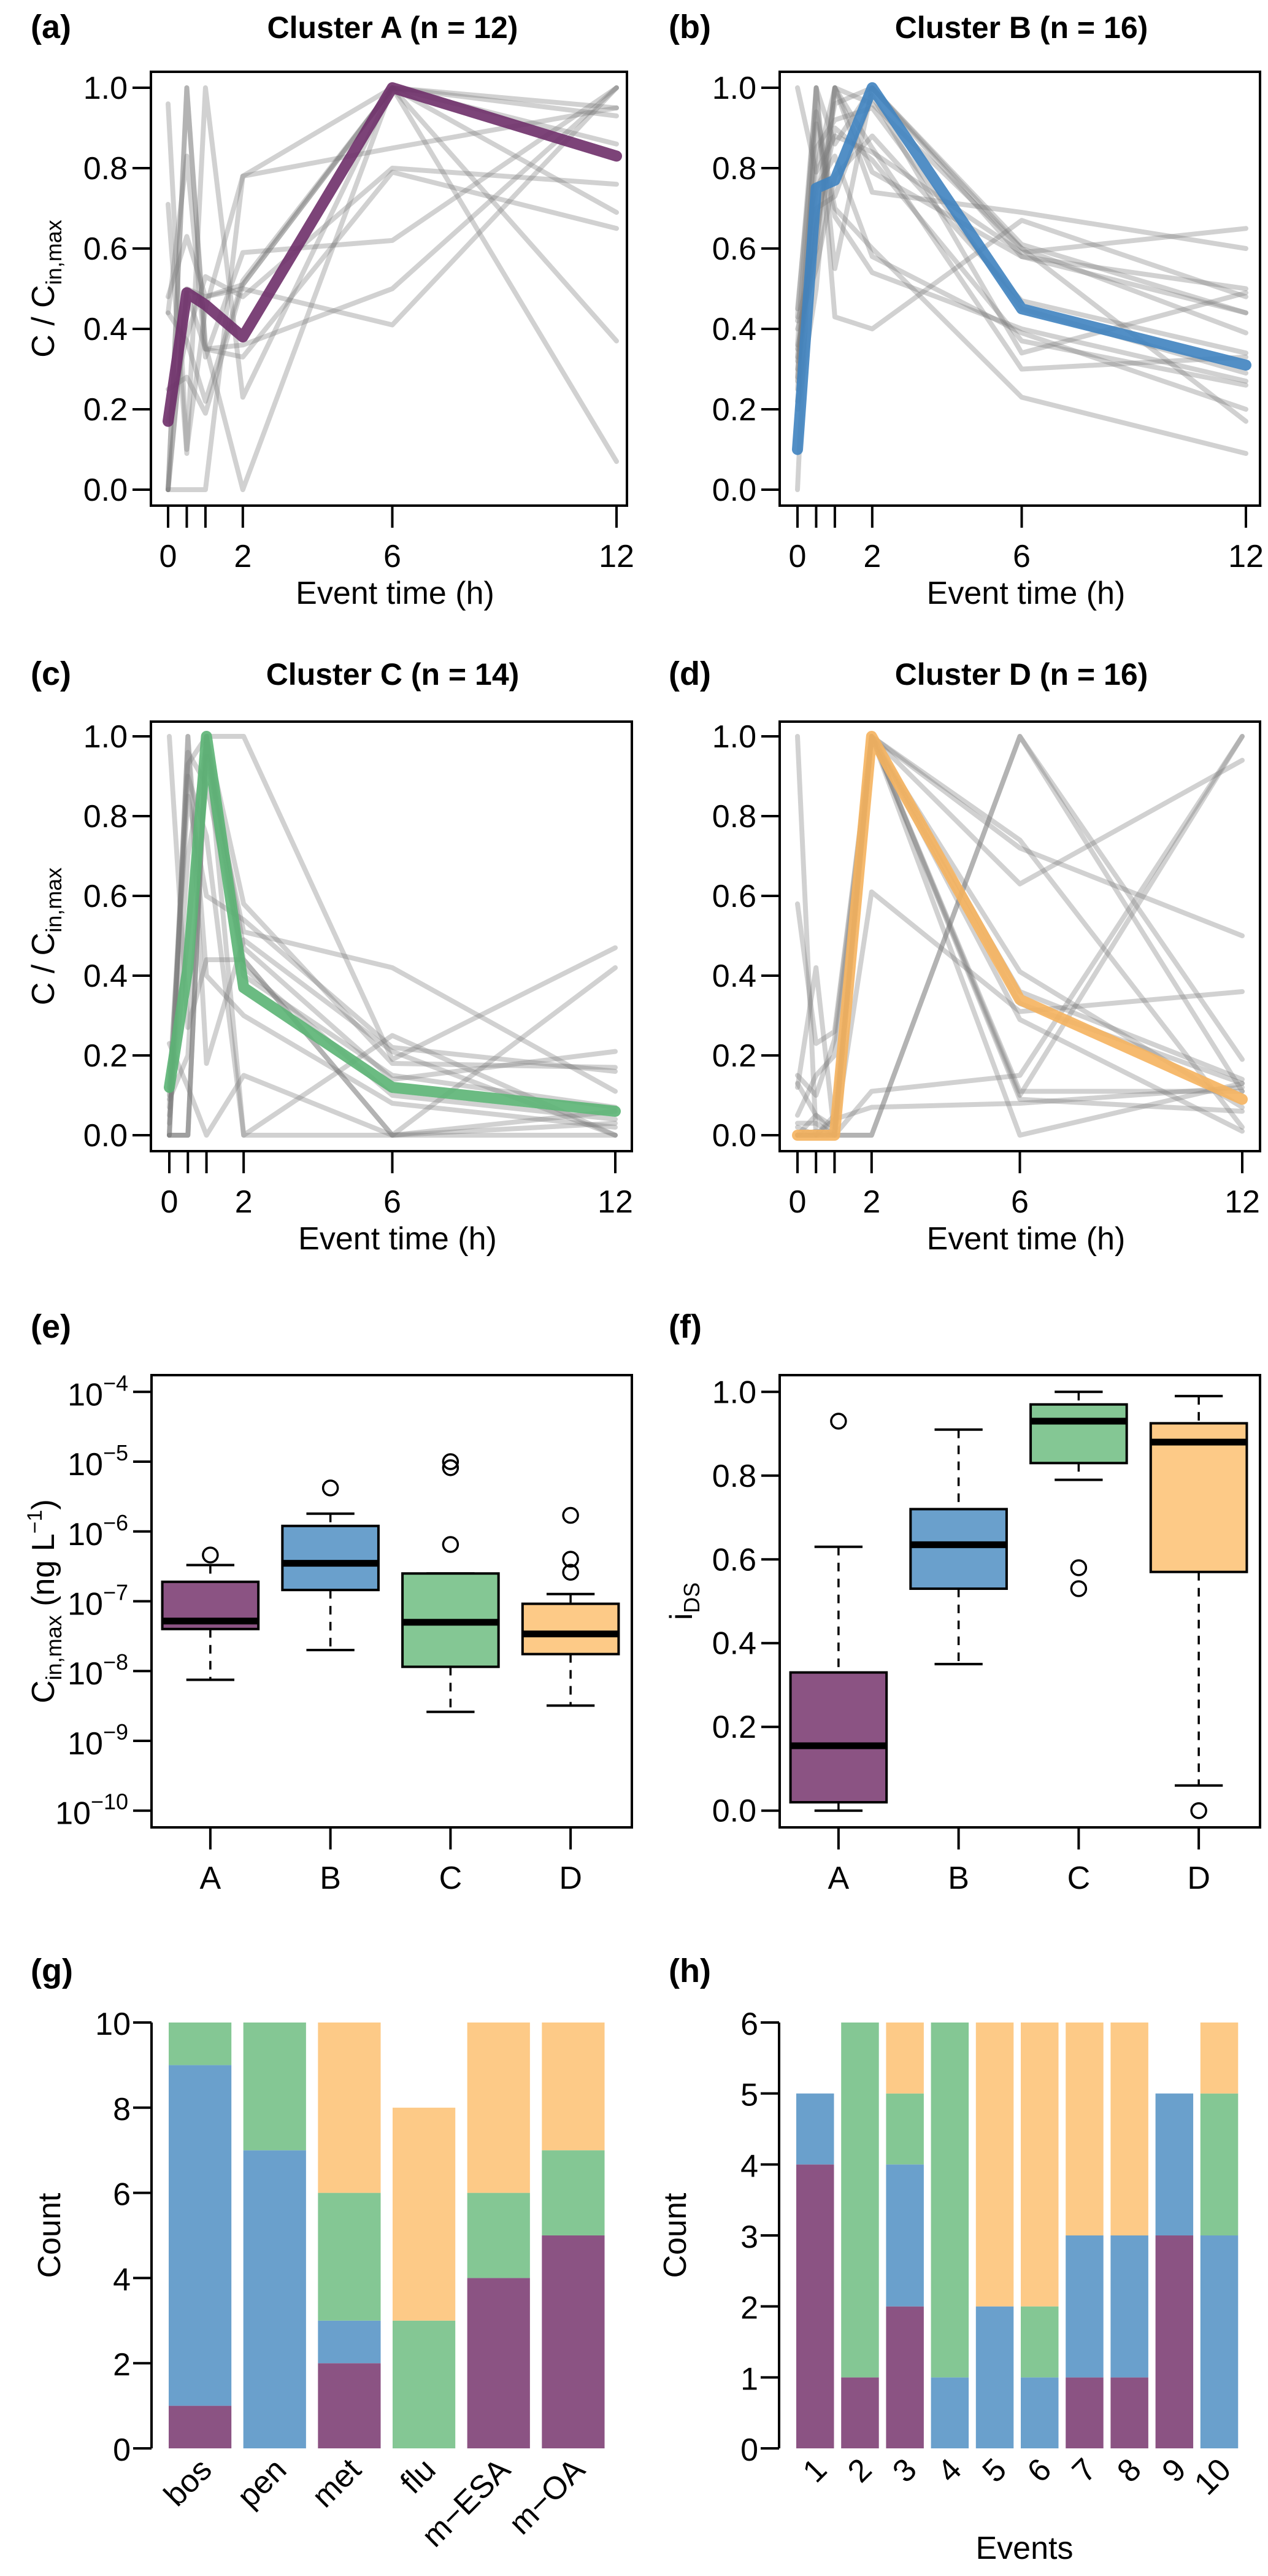 The image size is (1268, 2576). What do you see at coordinates (682, 1617) in the screenshot?
I see `y-label-main: i` at bounding box center [682, 1617].